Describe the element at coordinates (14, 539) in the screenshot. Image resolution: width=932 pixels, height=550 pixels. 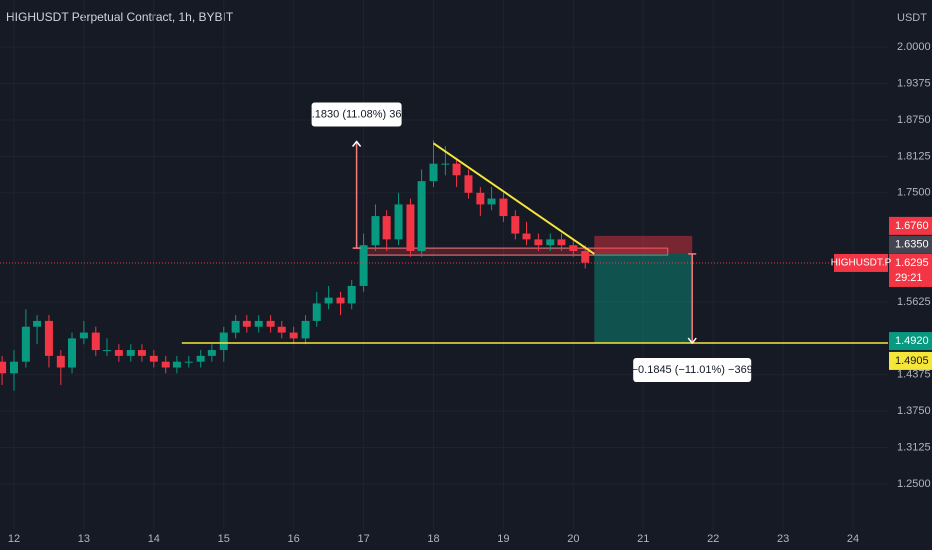
I see `x-tick-label: 12` at that location.